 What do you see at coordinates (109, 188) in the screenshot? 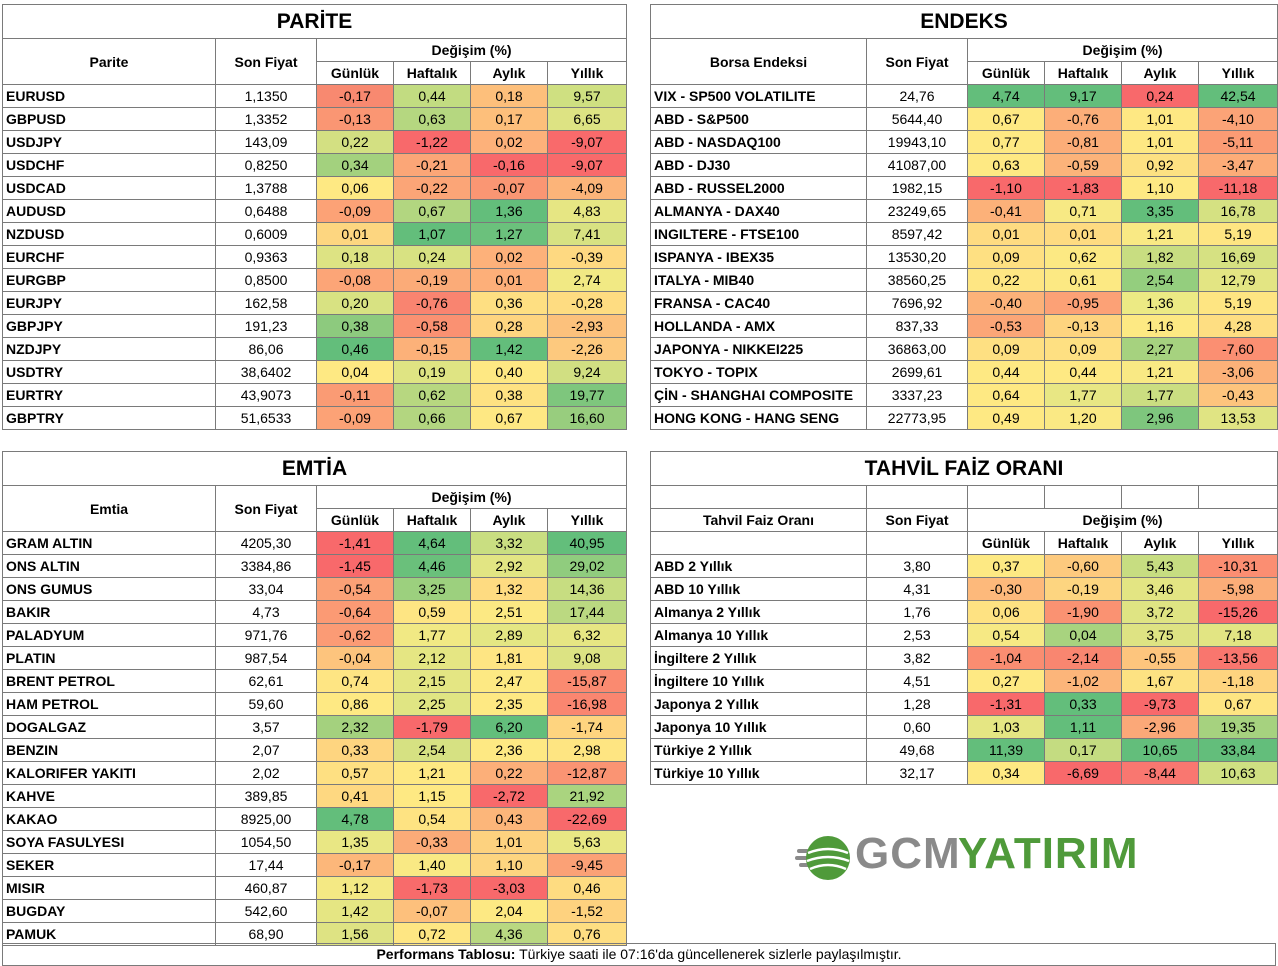
I see `parite-row-name: USDCAD` at bounding box center [109, 188].